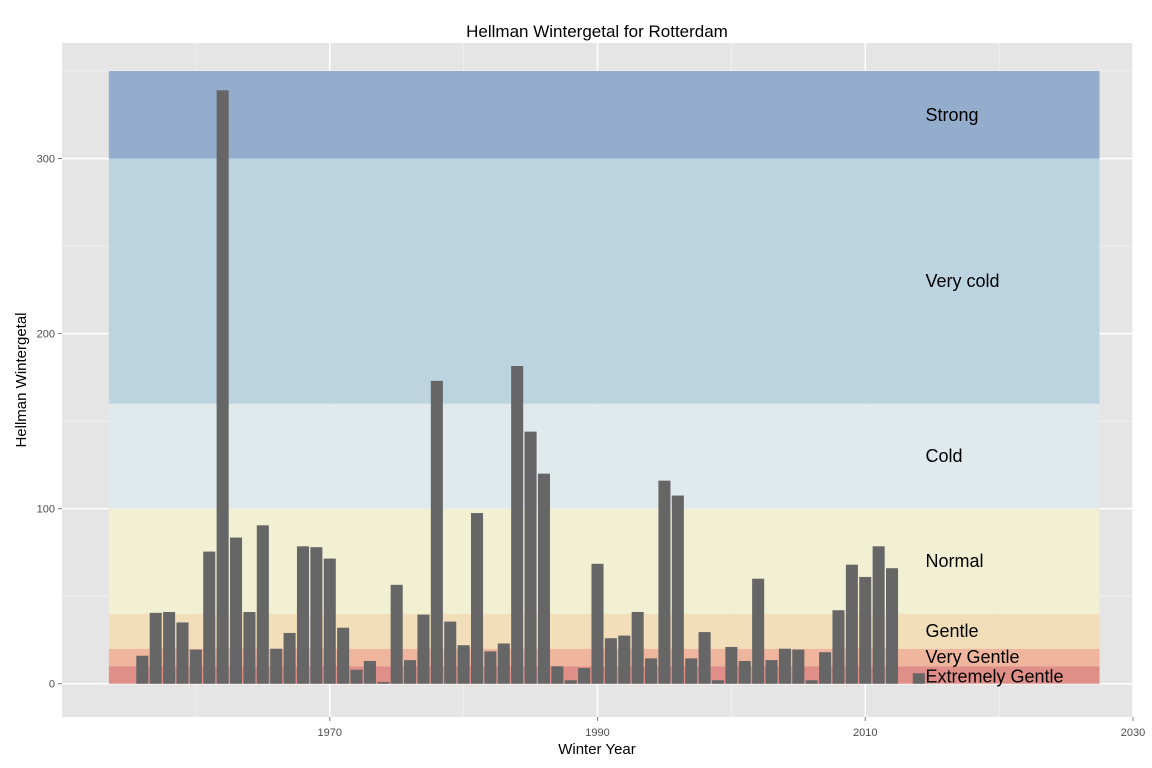 The height and width of the screenshot is (768, 1152). I want to click on chart-title: Hellman Wintergetal for Rotterdam, so click(597, 31).